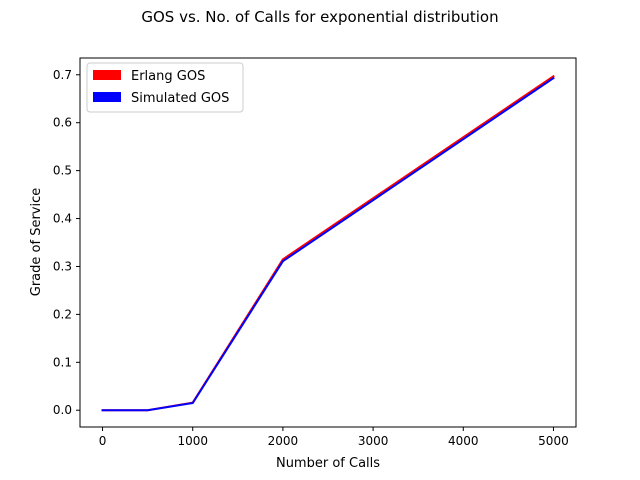 The width and height of the screenshot is (640, 480). I want to click on legend-swatch-simulated, so click(107, 97).